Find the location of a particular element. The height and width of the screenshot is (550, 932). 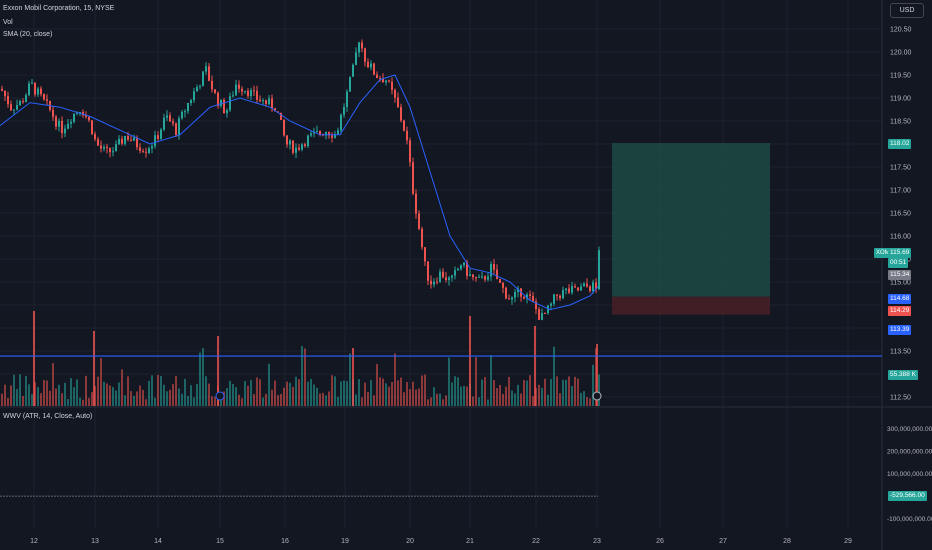

stop-badge: 114.29 is located at coordinates (900, 311).